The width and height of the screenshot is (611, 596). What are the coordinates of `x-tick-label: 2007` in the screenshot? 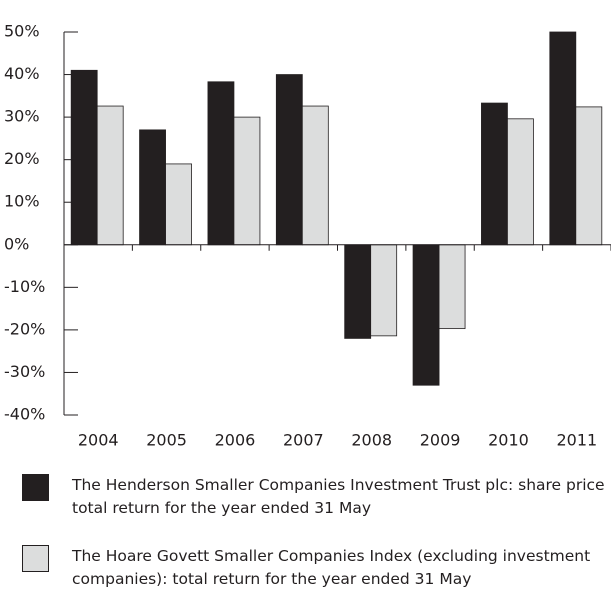 It's located at (303, 440).